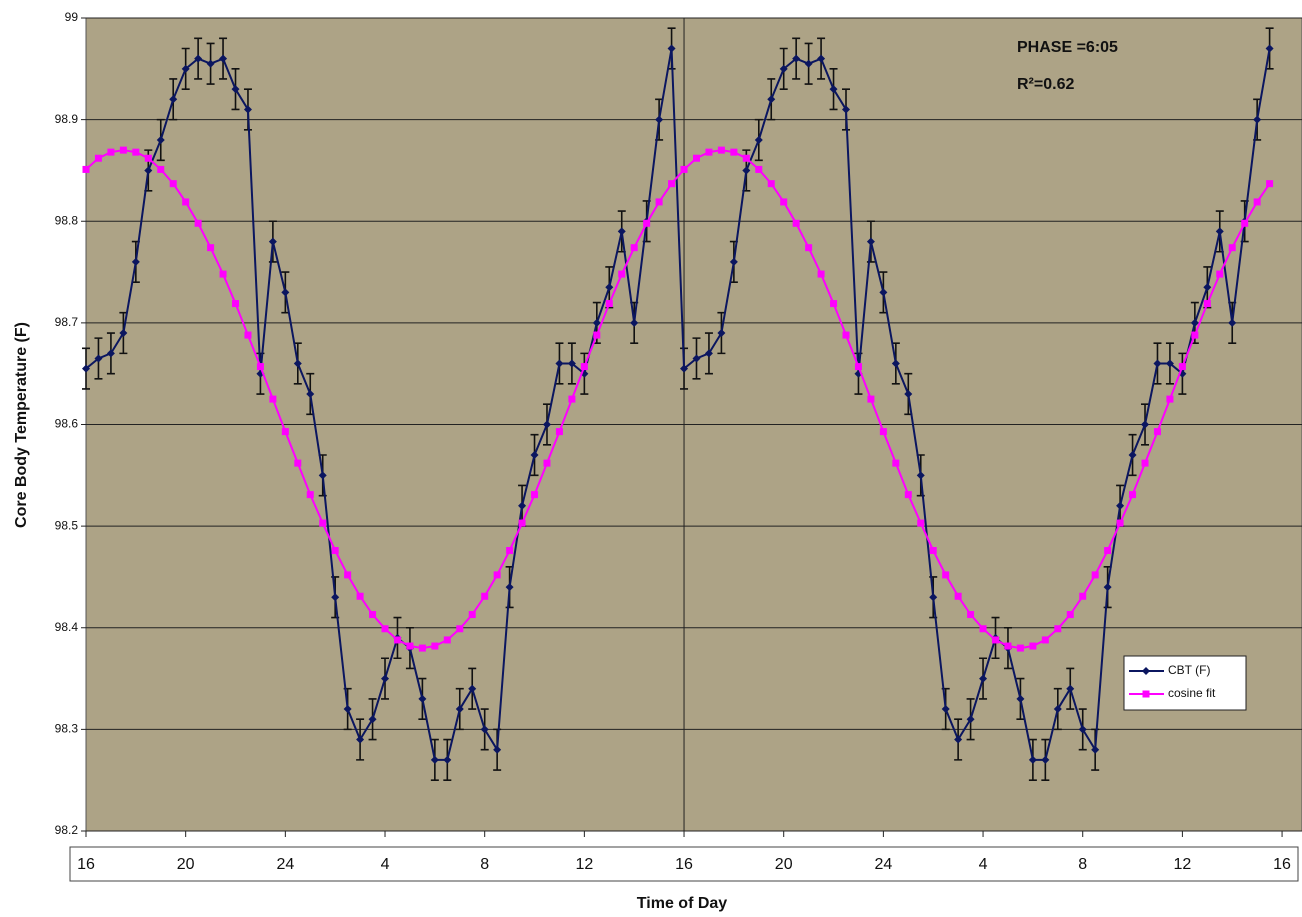 This screenshot has height=917, width=1302. What do you see at coordinates (67, 119) in the screenshot?
I see `y-tick-label: 98.9` at bounding box center [67, 119].